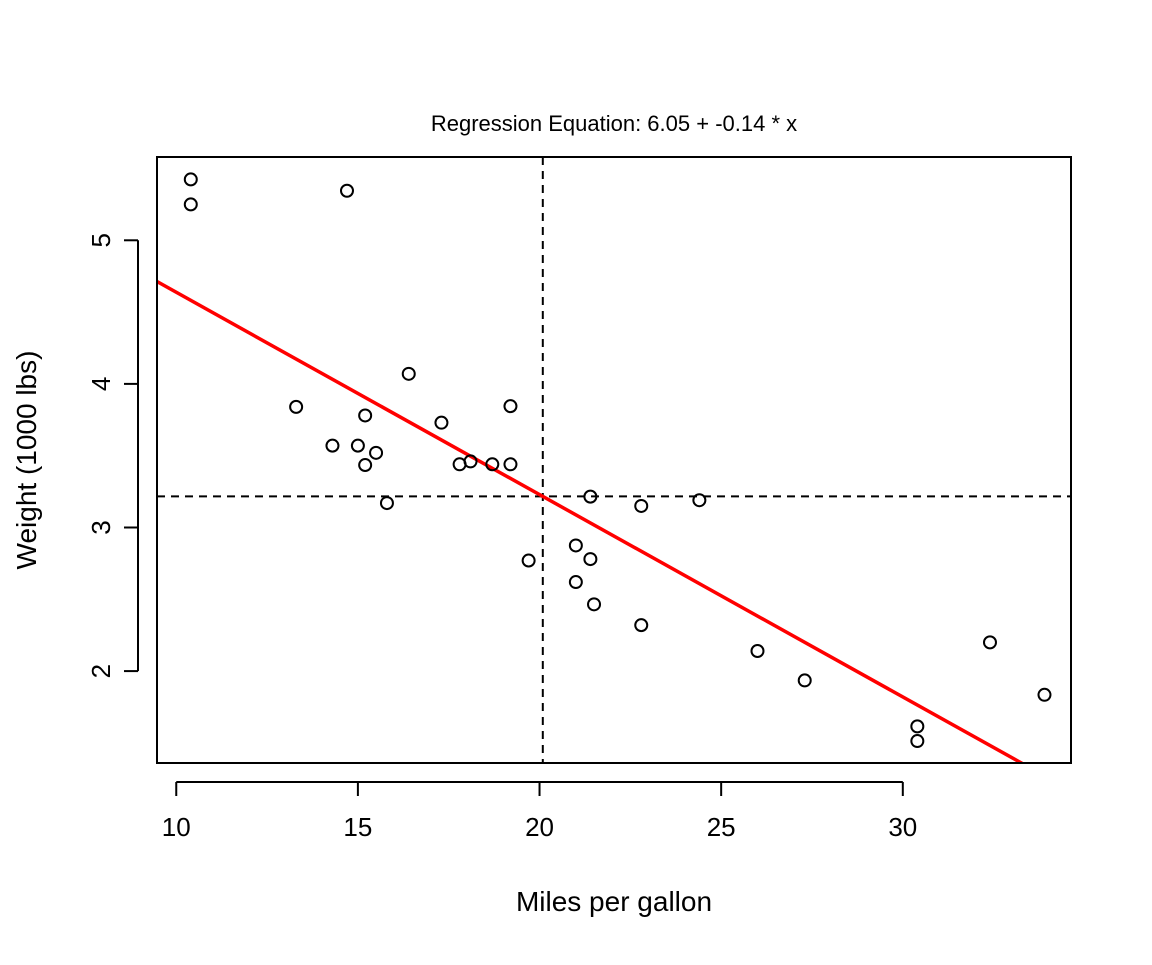 Image resolution: width=1152 pixels, height=965 pixels. What do you see at coordinates (902, 827) in the screenshot?
I see `x-tick-label: 30` at bounding box center [902, 827].